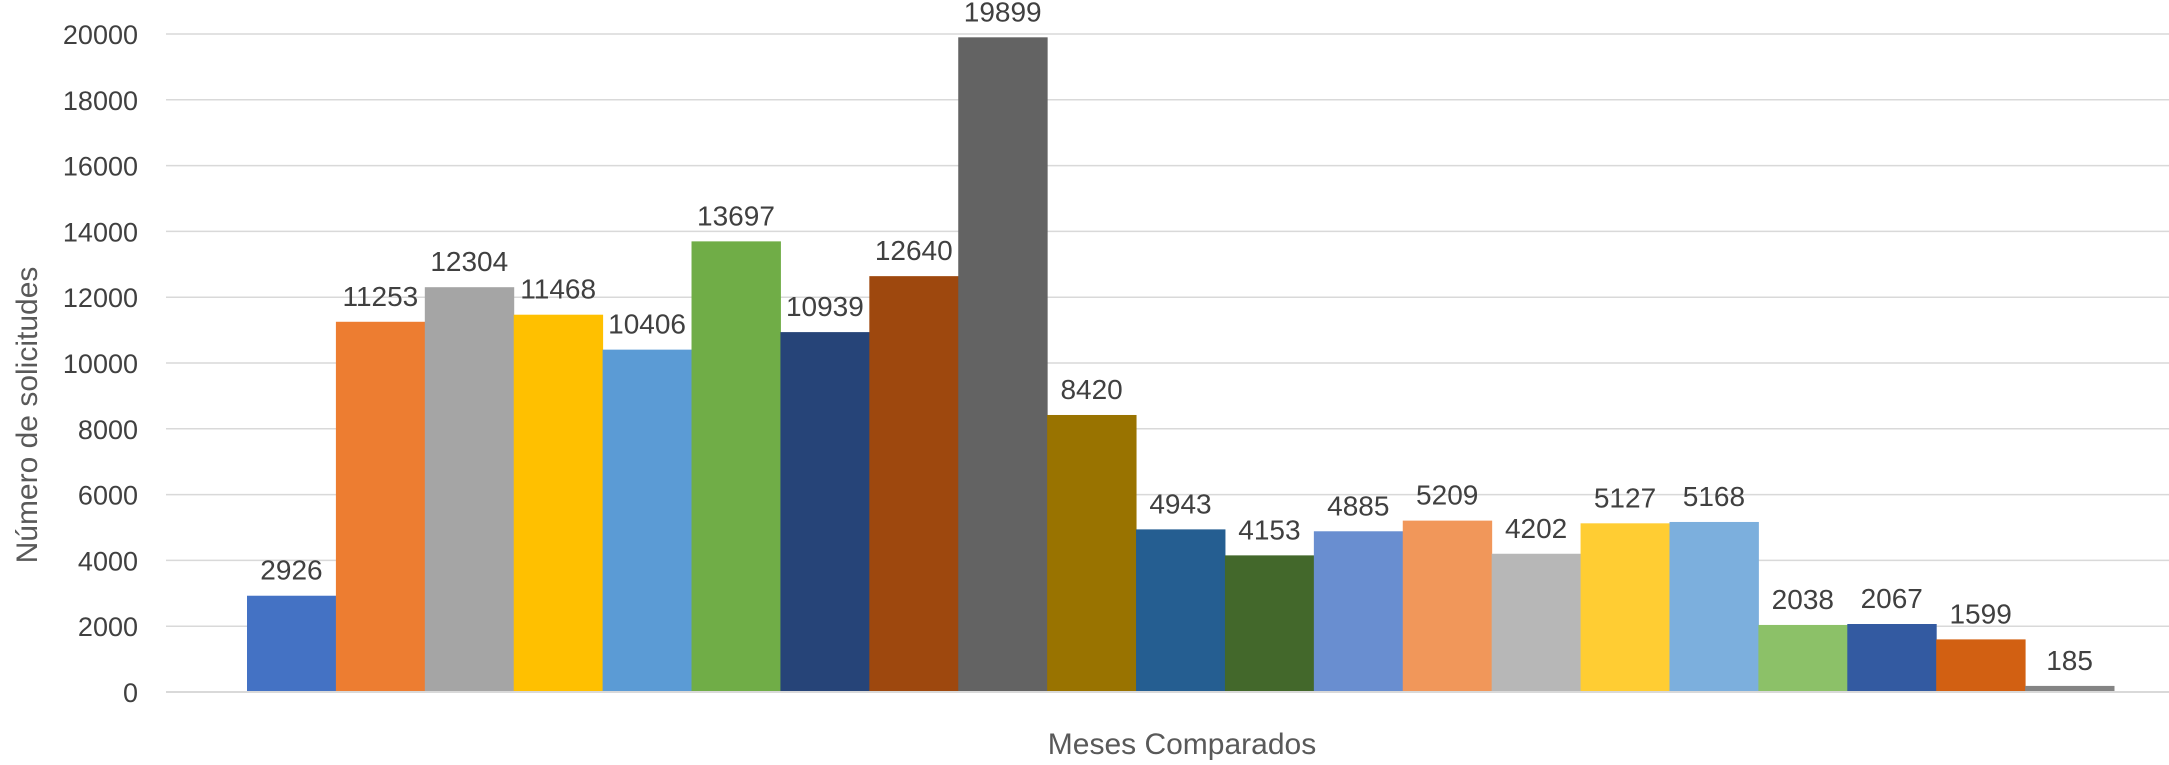 The width and height of the screenshot is (2169, 765). What do you see at coordinates (1625, 497) in the screenshot?
I see `data-label: 5127` at bounding box center [1625, 497].